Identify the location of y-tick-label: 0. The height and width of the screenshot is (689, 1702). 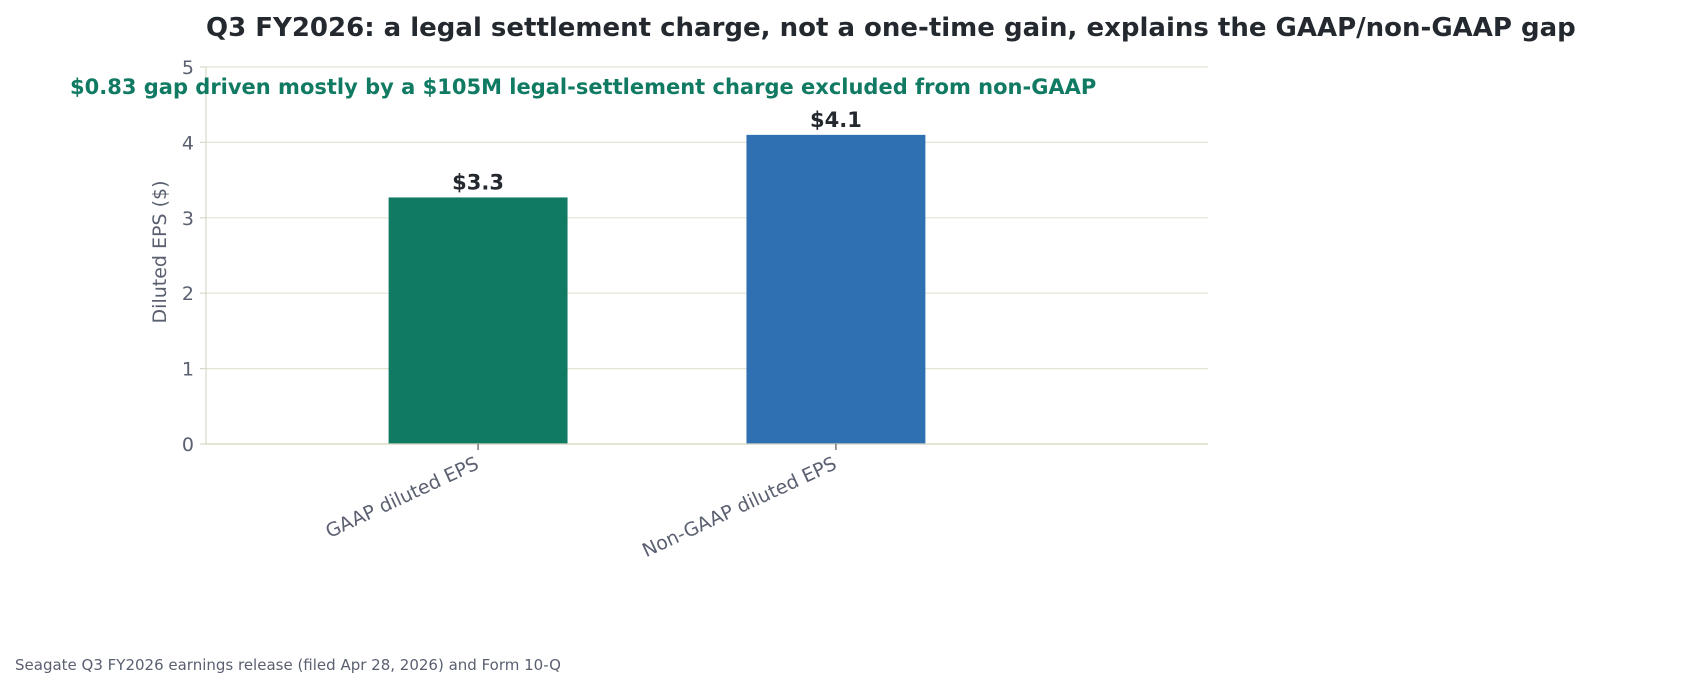
(188, 445).